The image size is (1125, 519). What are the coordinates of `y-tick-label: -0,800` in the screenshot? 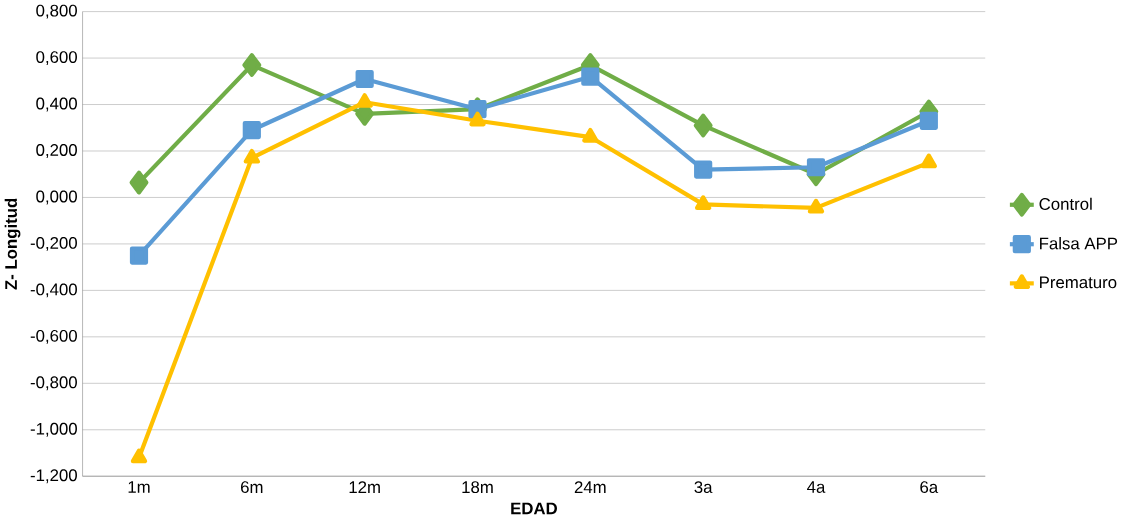 It's located at (53, 383).